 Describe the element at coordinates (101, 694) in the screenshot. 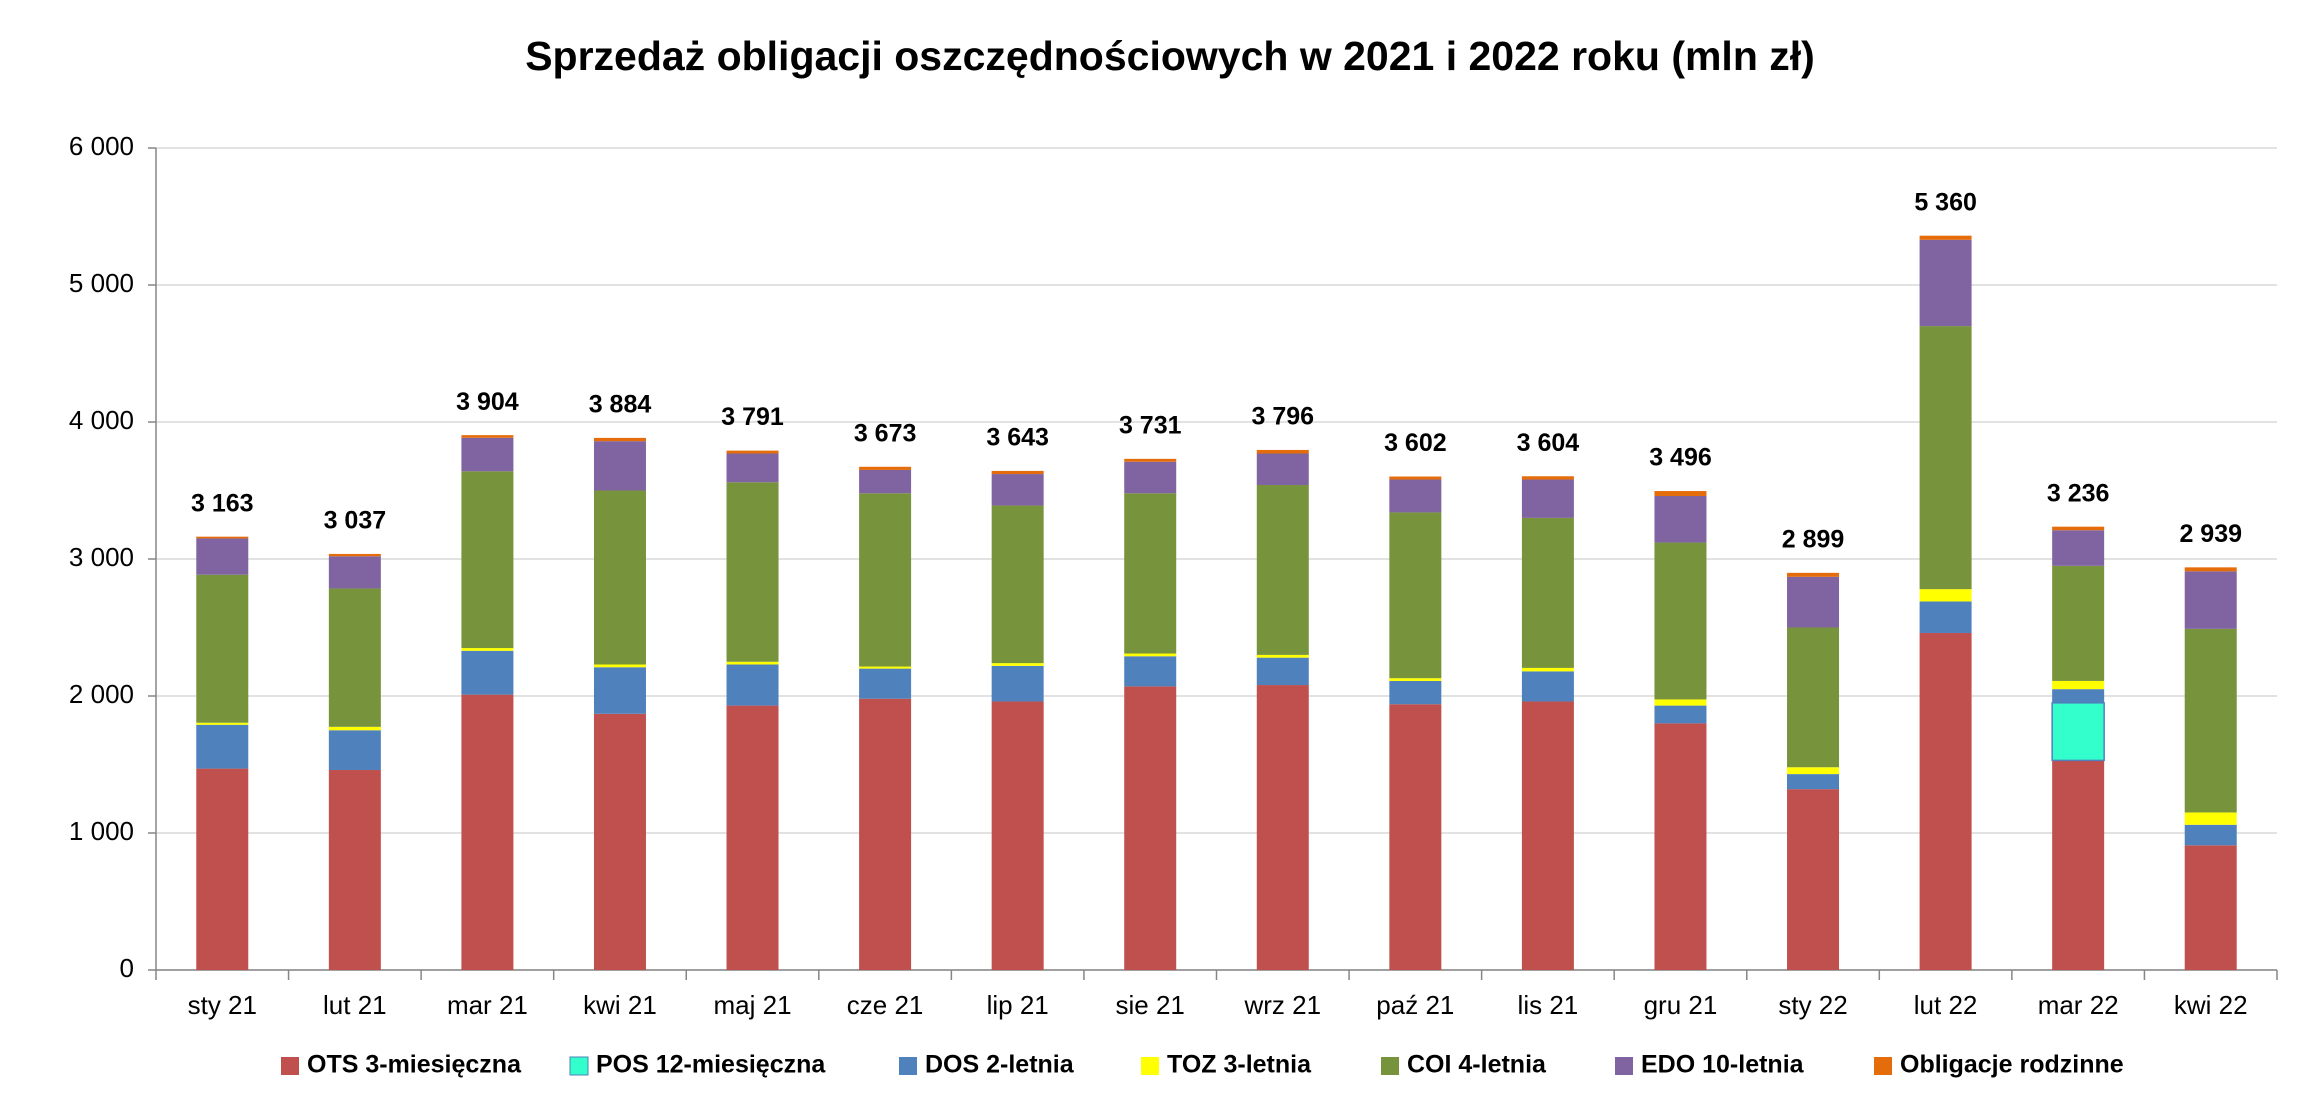

I see `y-tick-label: 2 000` at that location.